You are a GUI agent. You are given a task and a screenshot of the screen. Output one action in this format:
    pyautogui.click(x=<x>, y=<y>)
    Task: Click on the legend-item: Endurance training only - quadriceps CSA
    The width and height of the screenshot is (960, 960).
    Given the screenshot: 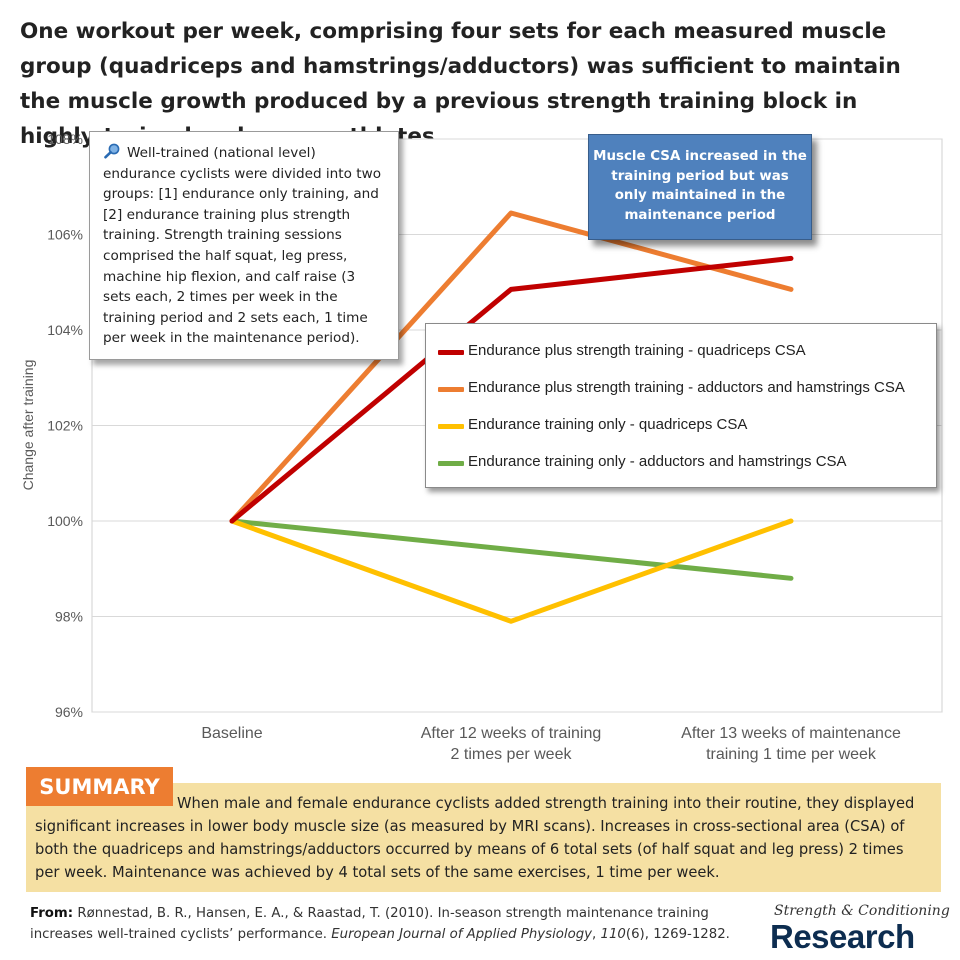 What is the action you would take?
    pyautogui.click(x=681, y=426)
    